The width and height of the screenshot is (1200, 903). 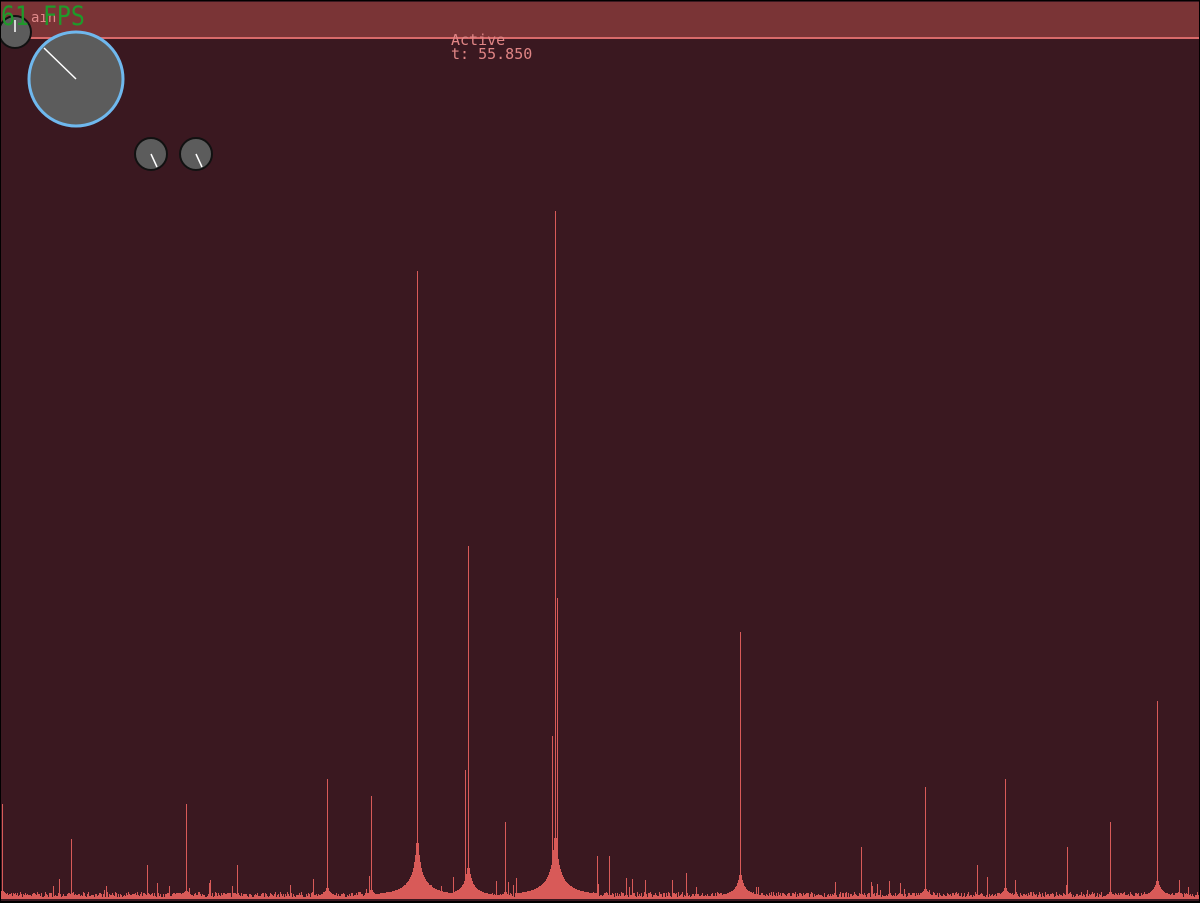 I want to click on top-left-knob, so click(x=16, y=32).